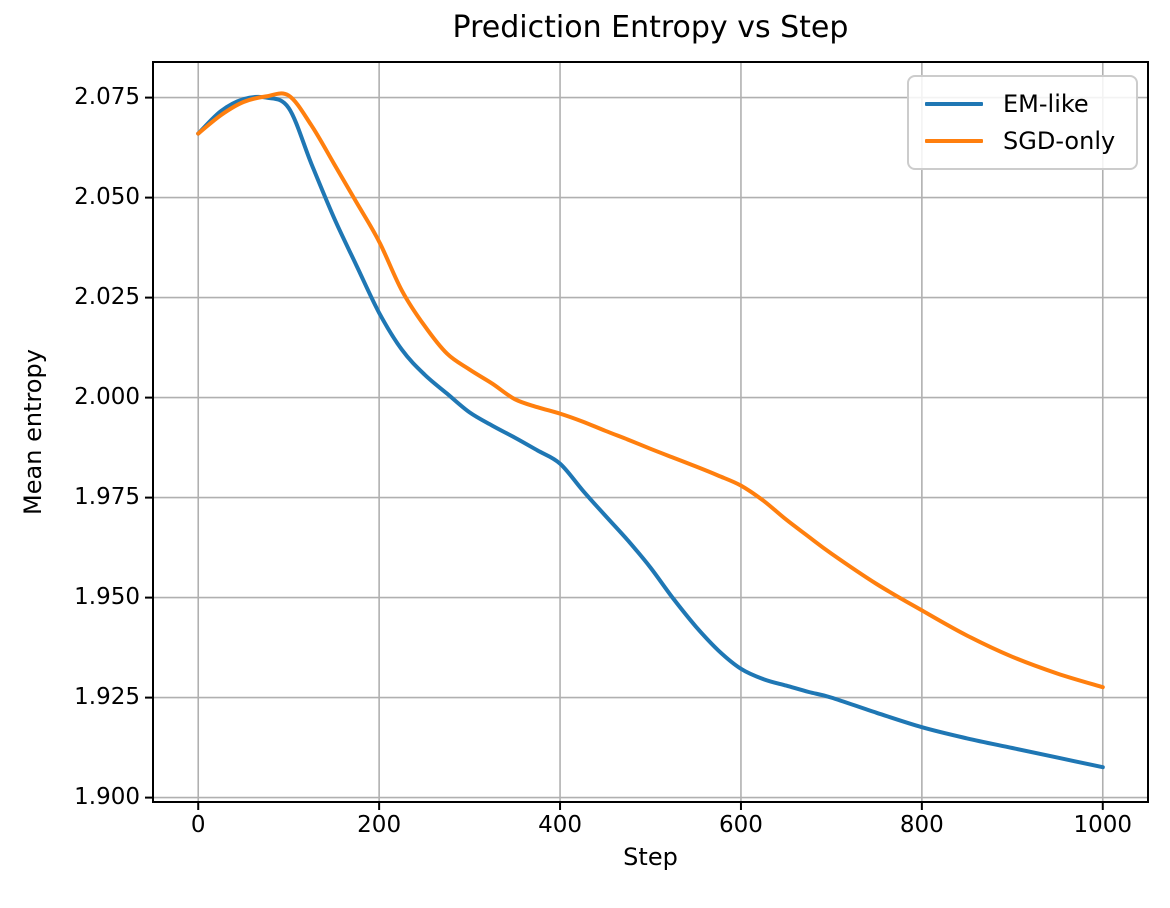 The height and width of the screenshot is (908, 1170). What do you see at coordinates (107, 497) in the screenshot?
I see `y-tick-label: 1.975` at bounding box center [107, 497].